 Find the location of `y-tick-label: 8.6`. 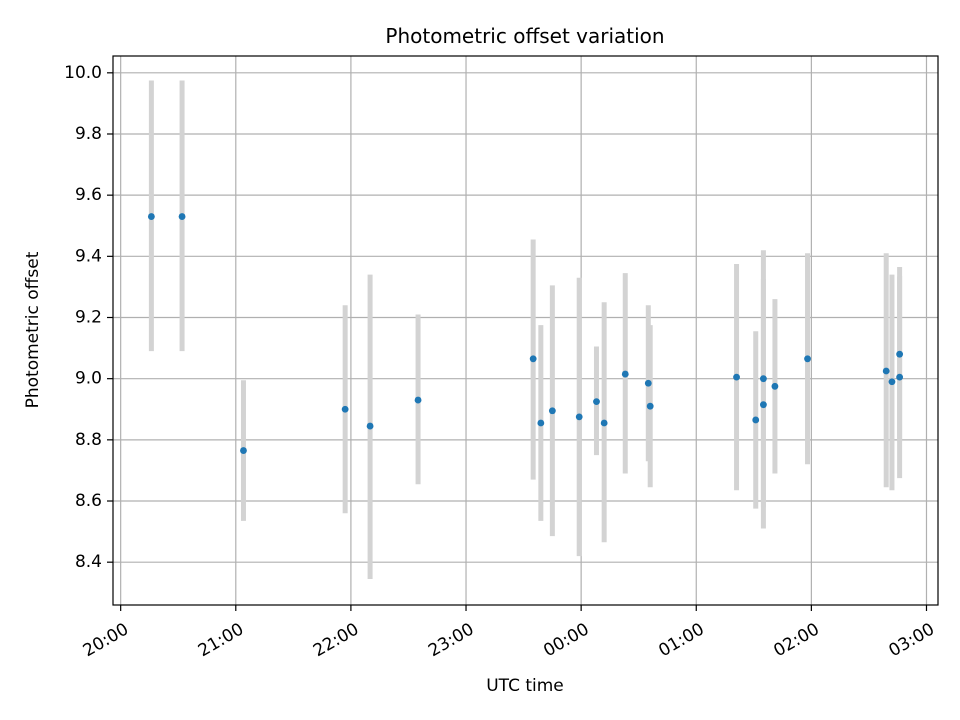

y-tick-label: 8.6 is located at coordinates (88, 501).